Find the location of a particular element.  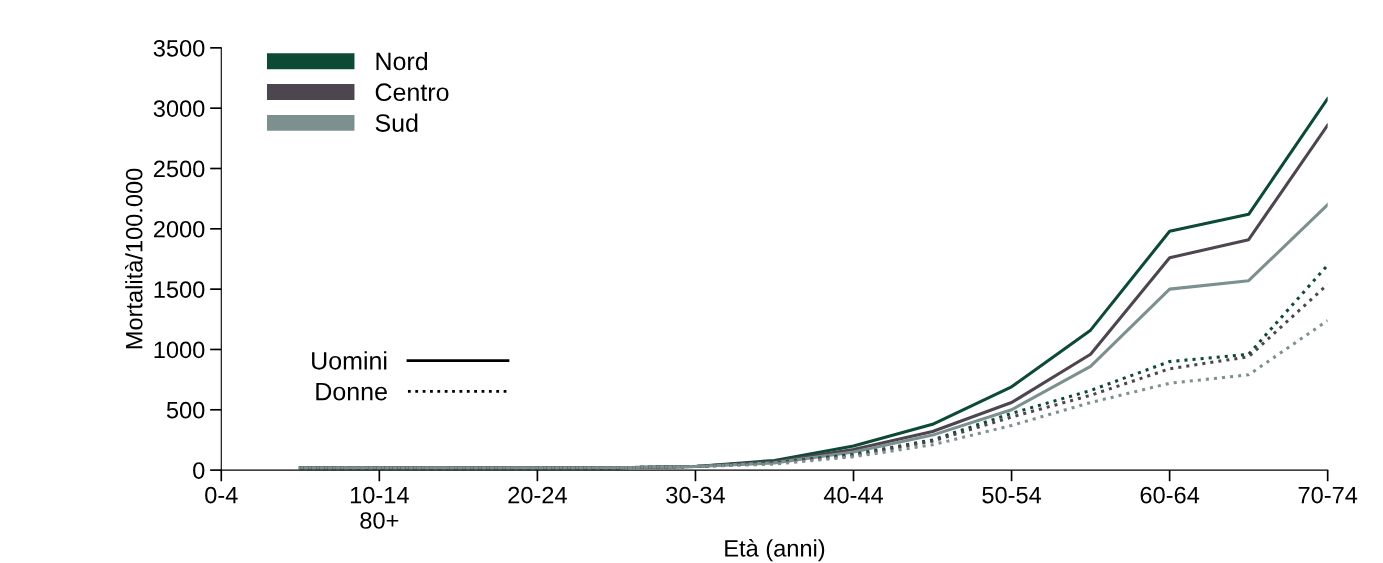

y-tick-label: 1000 is located at coordinates (179, 350).